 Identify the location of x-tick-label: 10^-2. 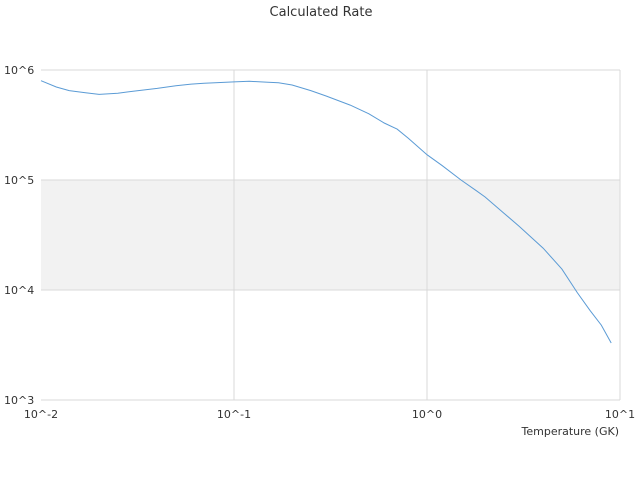
(41, 414).